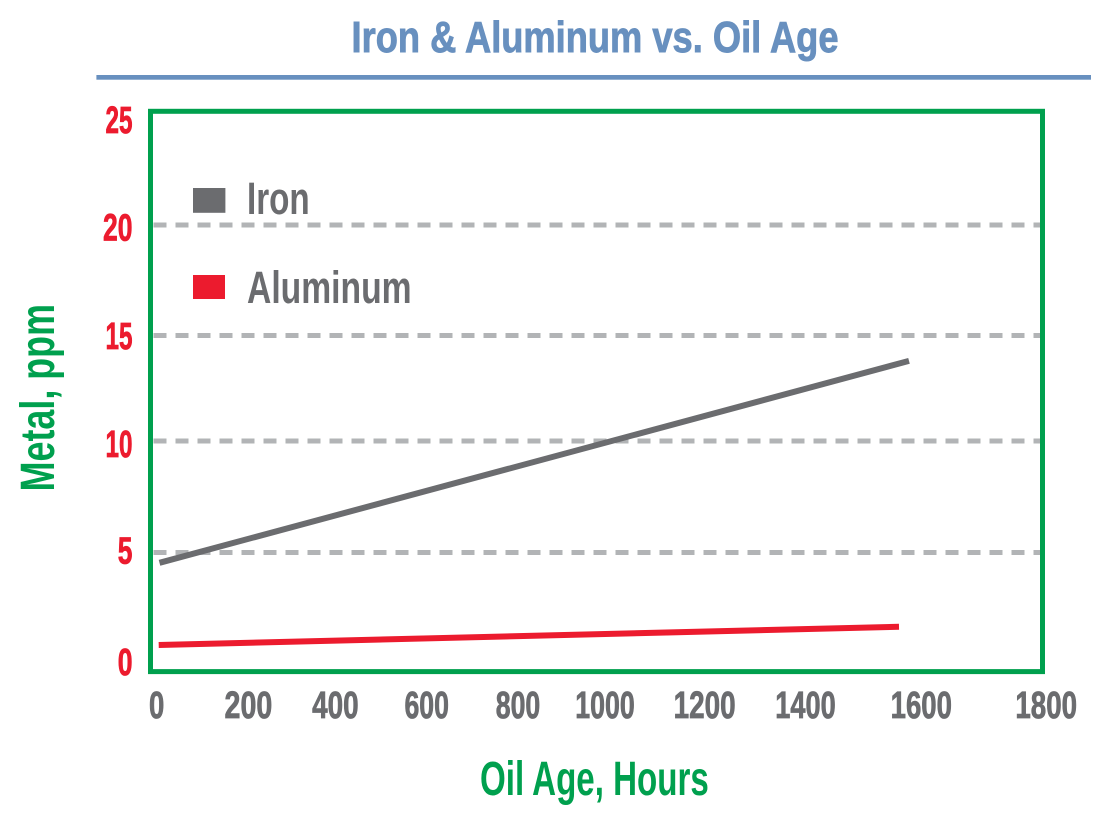 This screenshot has height=824, width=1110. What do you see at coordinates (1046, 706) in the screenshot?
I see `svg-text: 1800` at bounding box center [1046, 706].